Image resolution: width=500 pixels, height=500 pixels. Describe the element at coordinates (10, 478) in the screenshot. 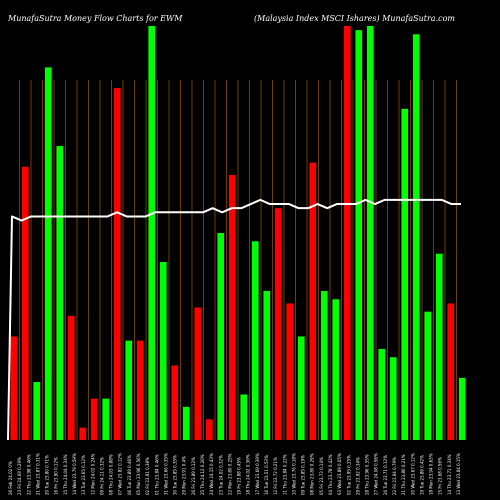

I see `x-tick-label: 26 Feb 24.02 0%` at that location.